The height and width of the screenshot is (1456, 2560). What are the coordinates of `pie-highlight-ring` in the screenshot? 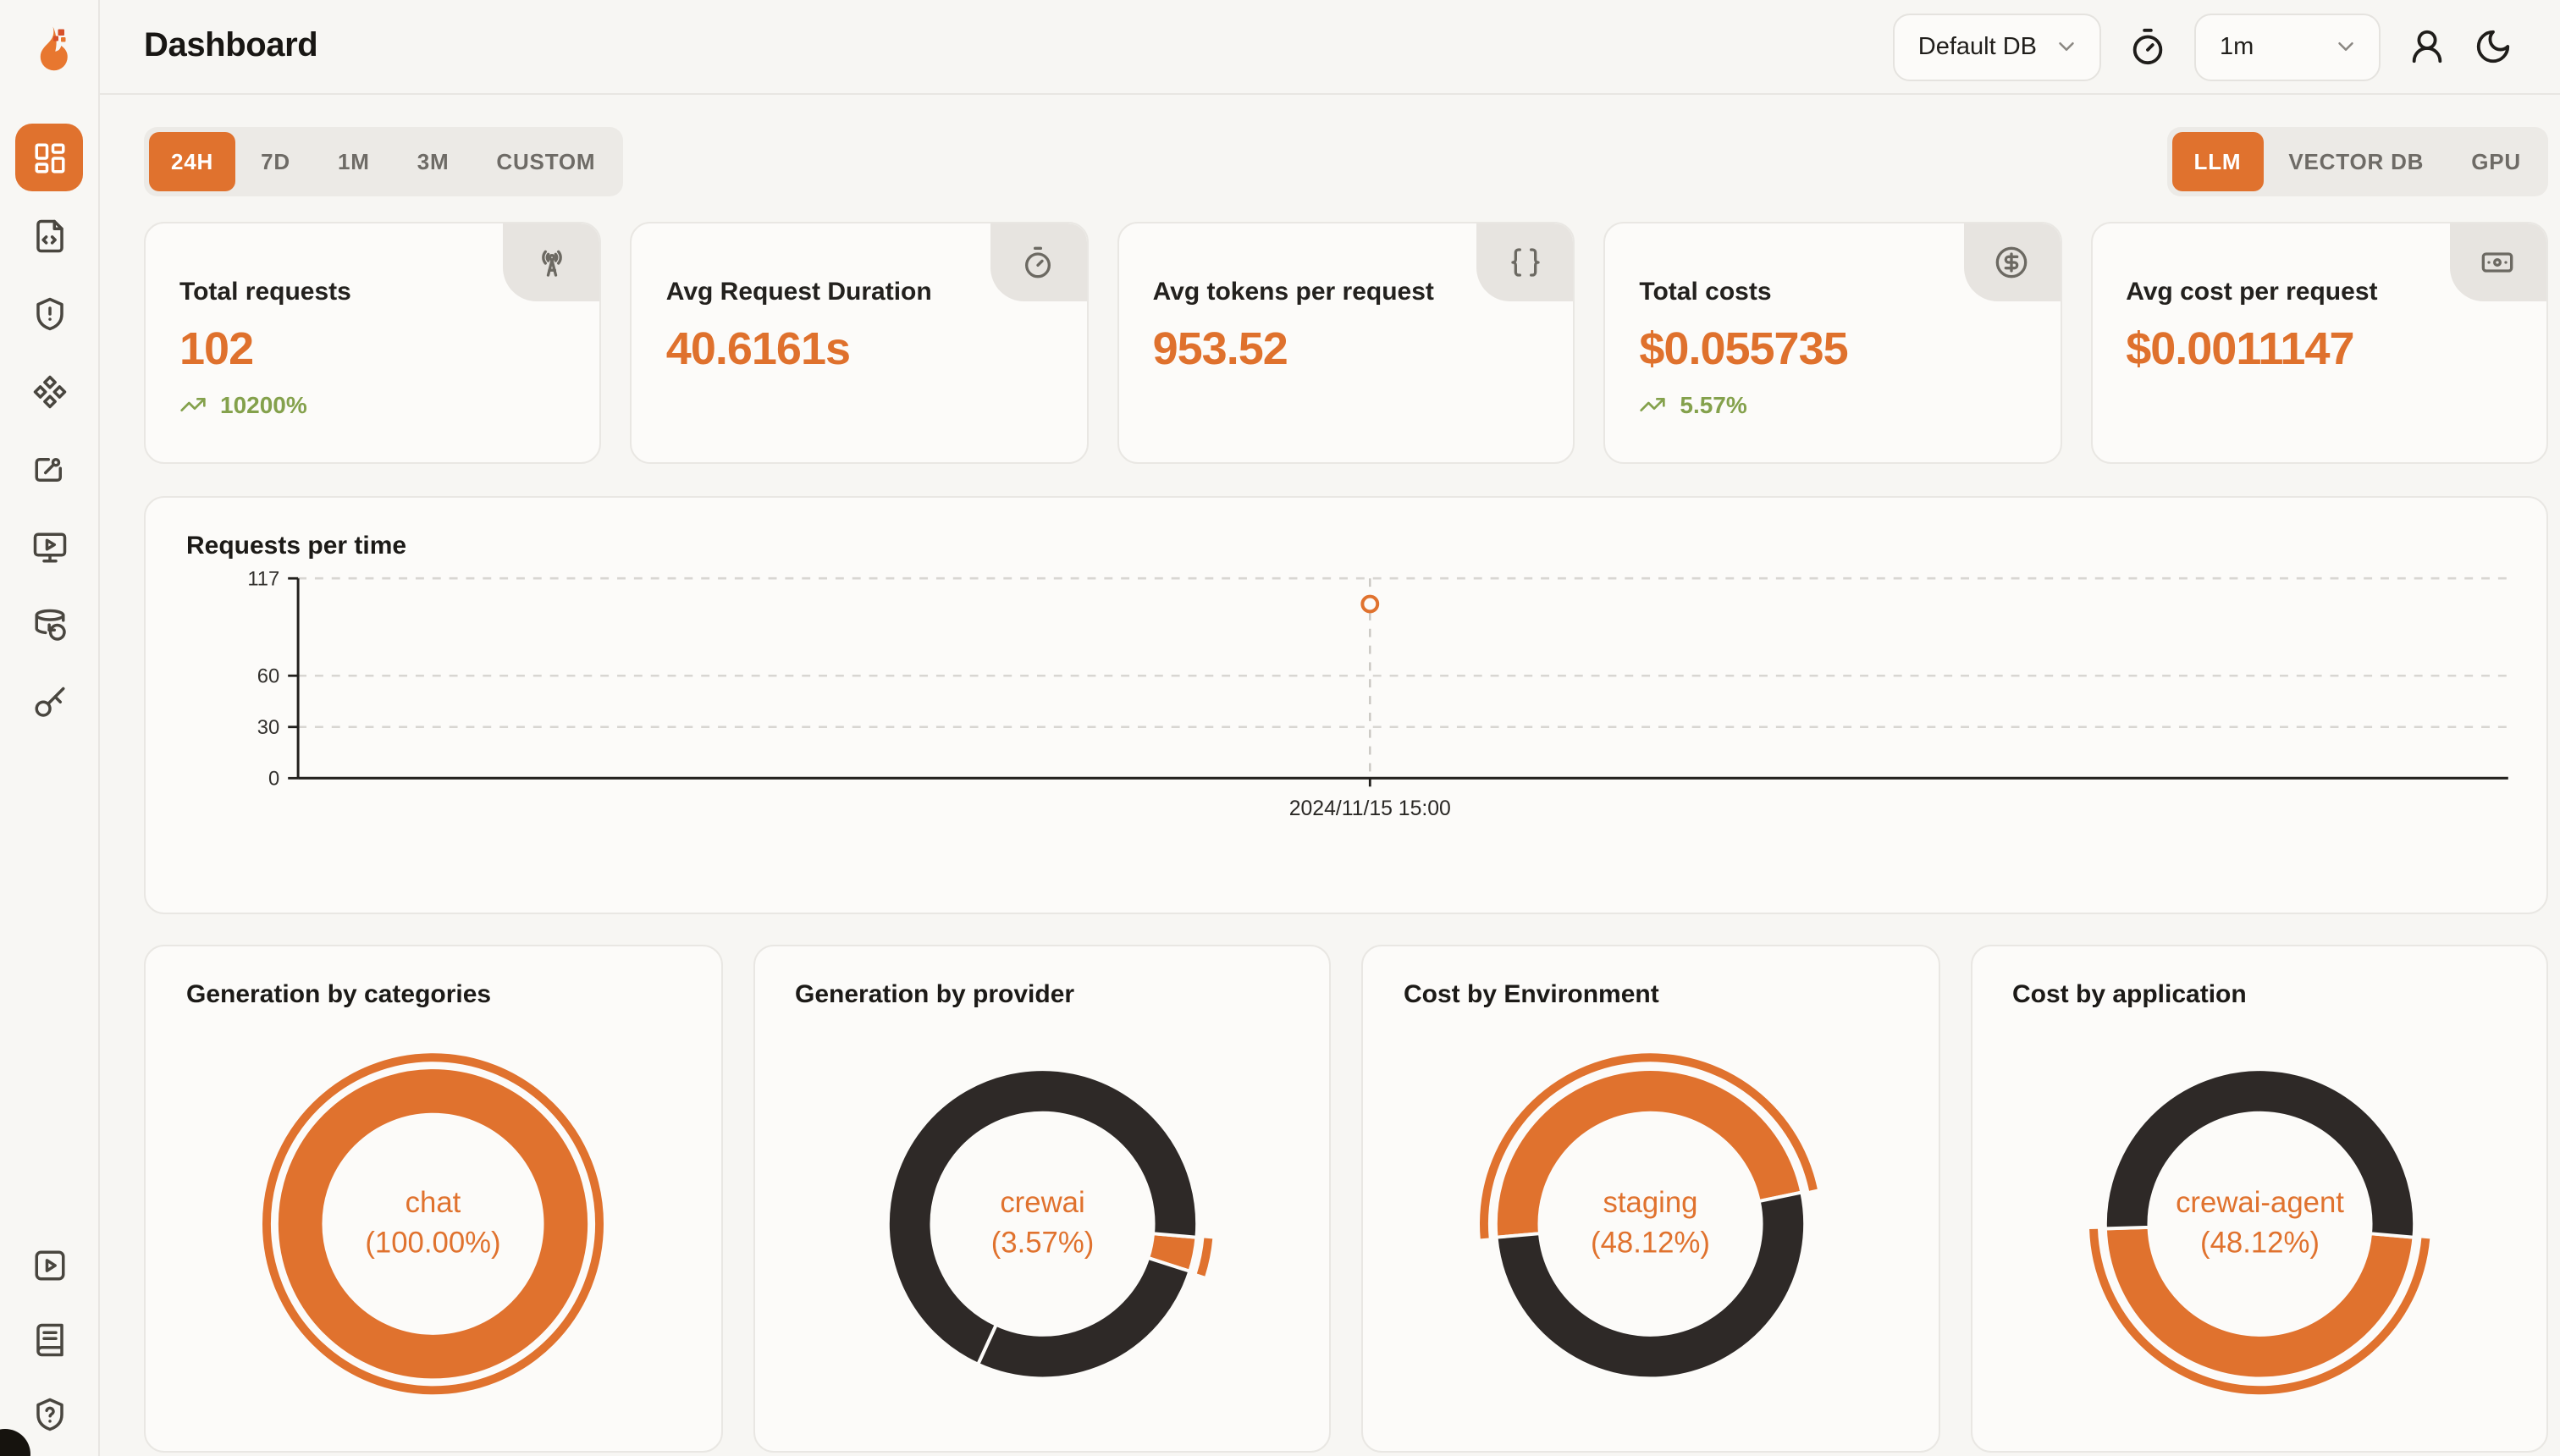 It's located at (433, 1224).